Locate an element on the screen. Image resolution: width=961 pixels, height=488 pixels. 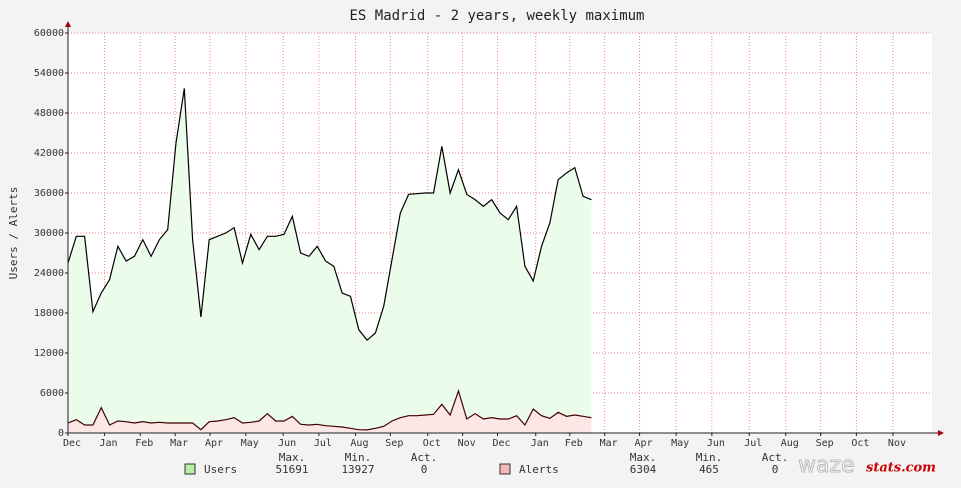
stat-value: 13927 is located at coordinates (357, 469).